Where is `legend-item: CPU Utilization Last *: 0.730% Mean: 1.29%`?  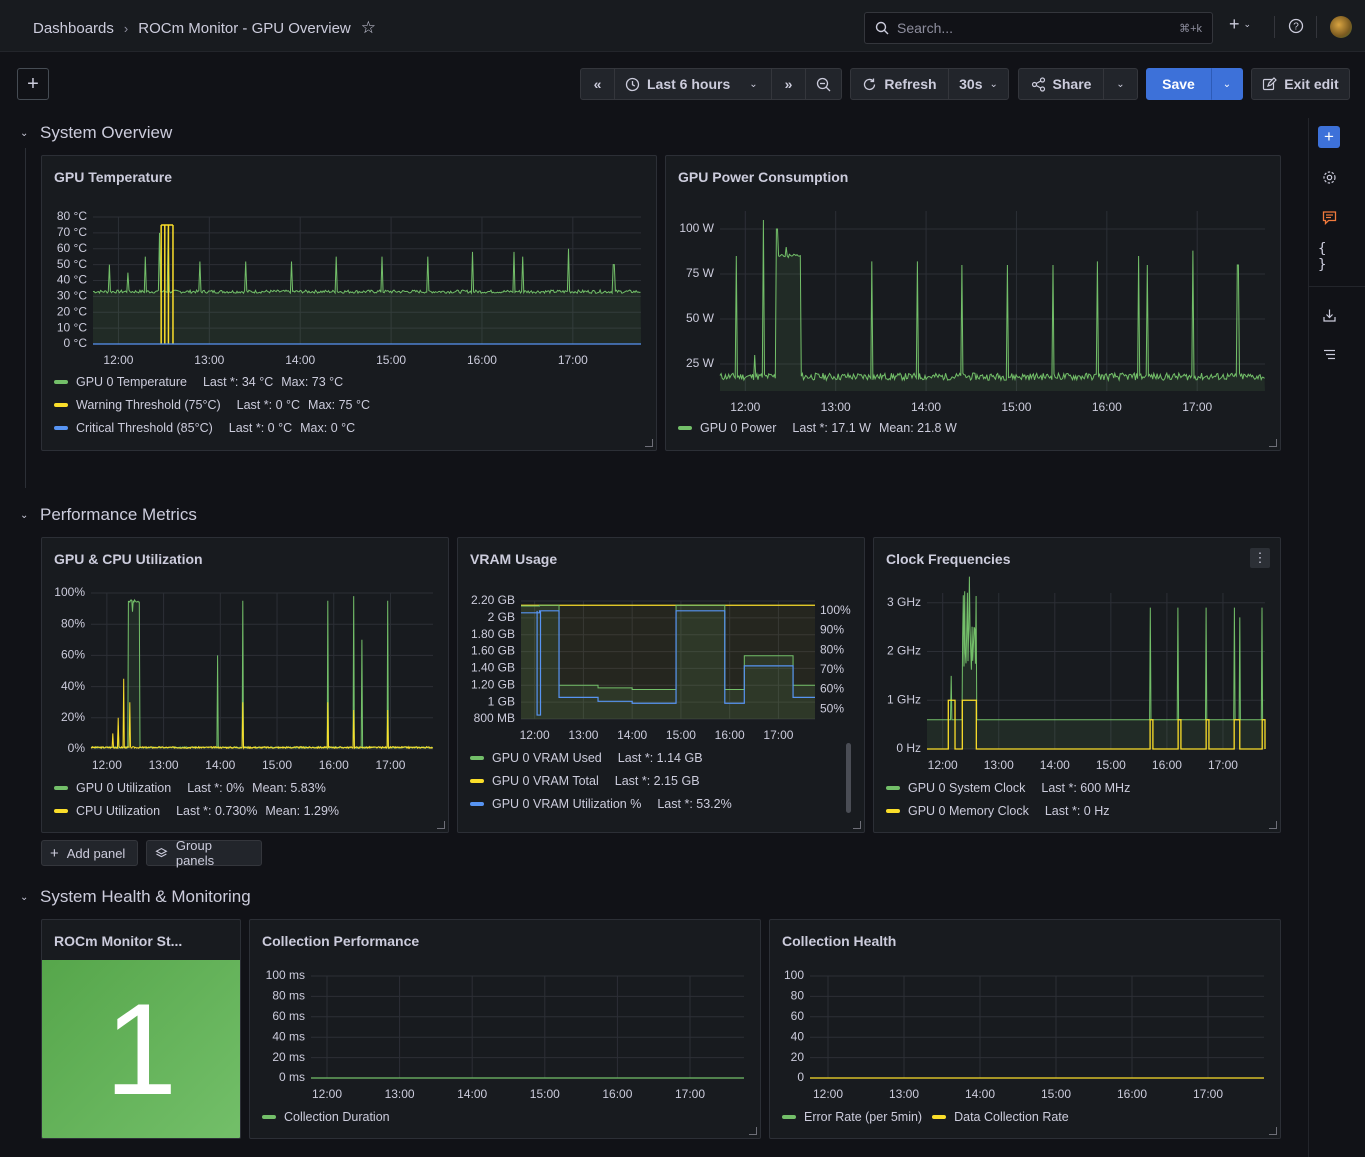
legend-item: CPU Utilization Last *: 0.730% Mean: 1.29% is located at coordinates (196, 811).